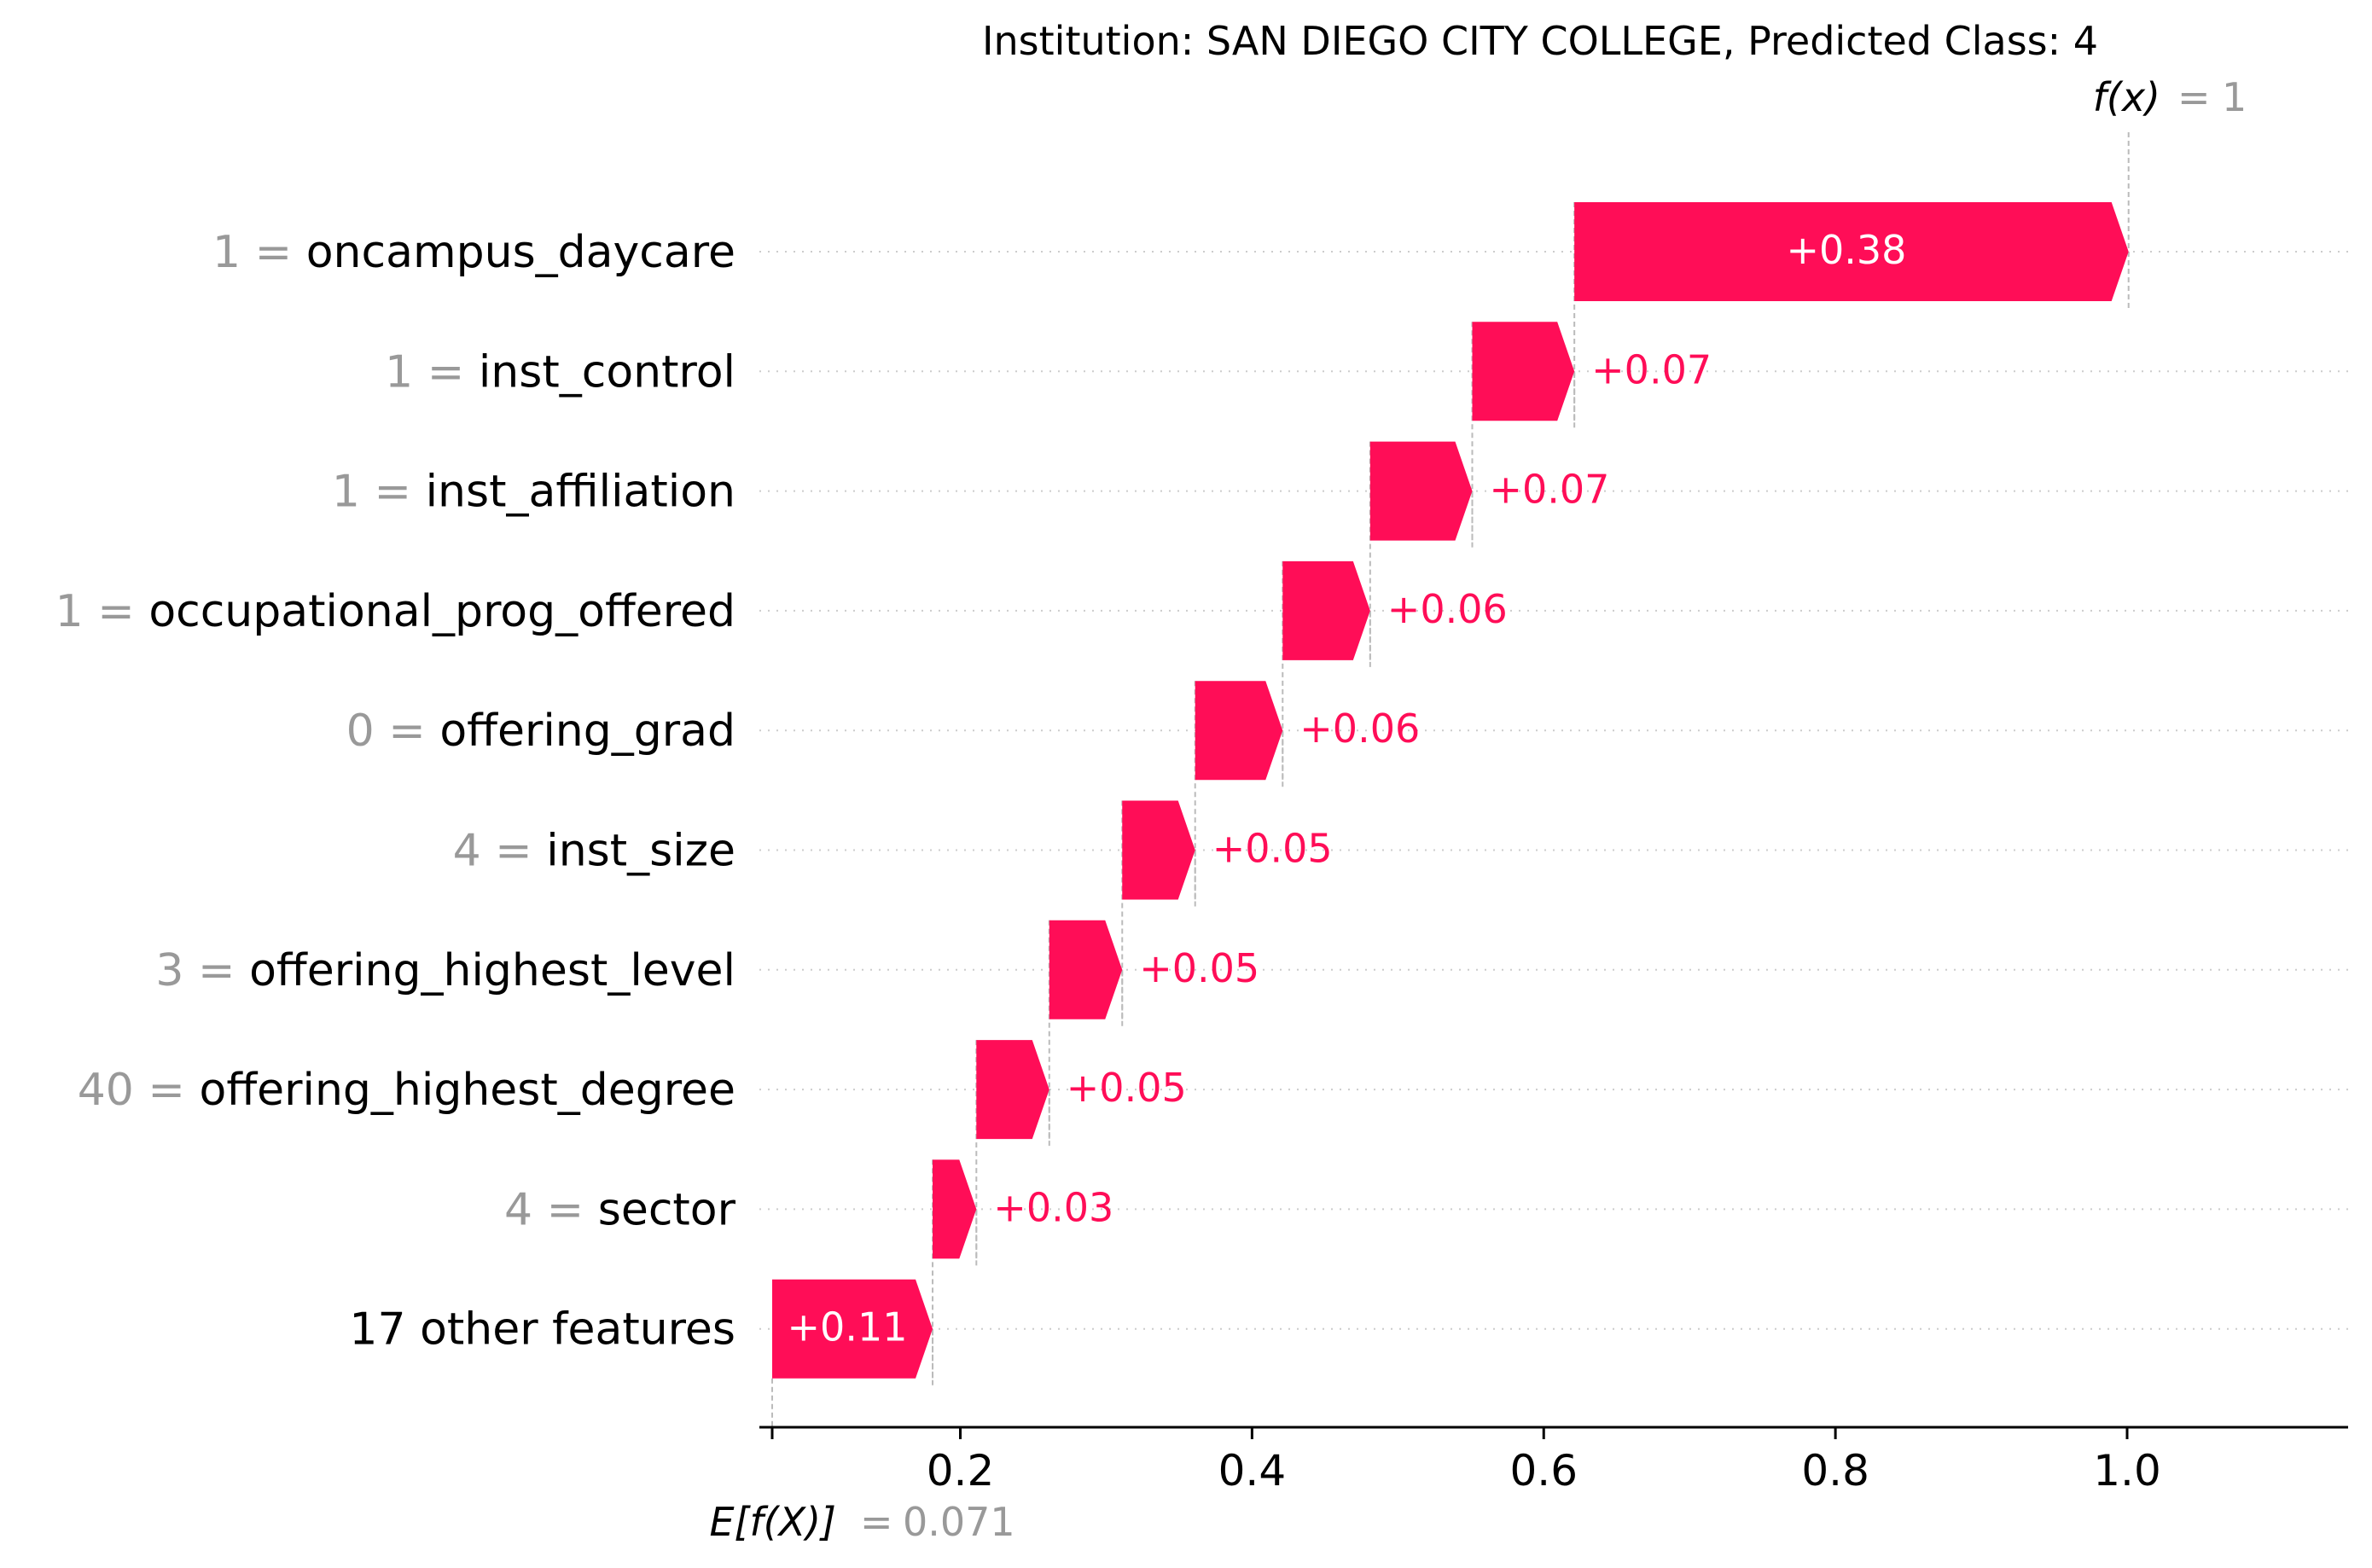 This screenshot has height=1568, width=2372. I want to click on fx-label-text: f(x), so click(2126, 97).